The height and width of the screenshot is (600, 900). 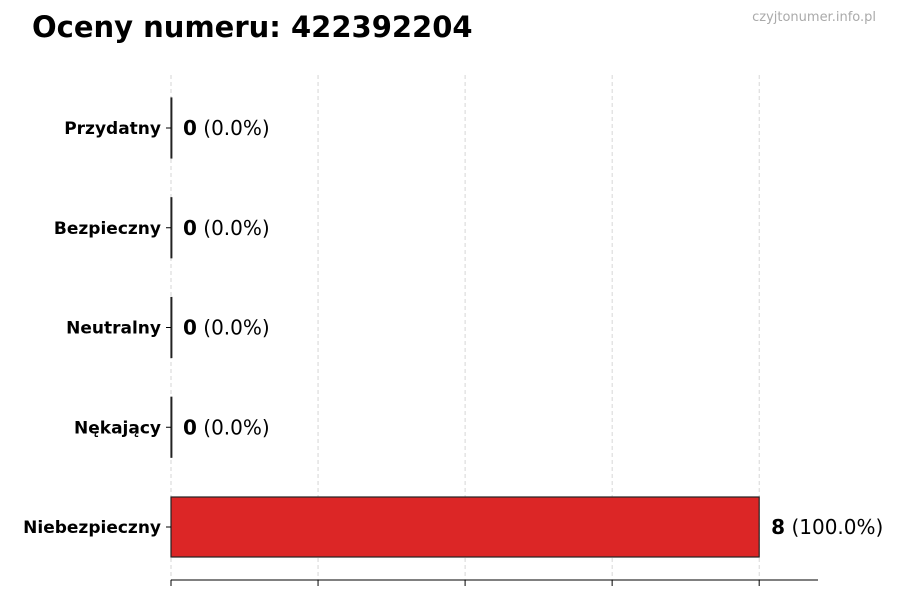 I want to click on bar-nękający, so click(x=171, y=427).